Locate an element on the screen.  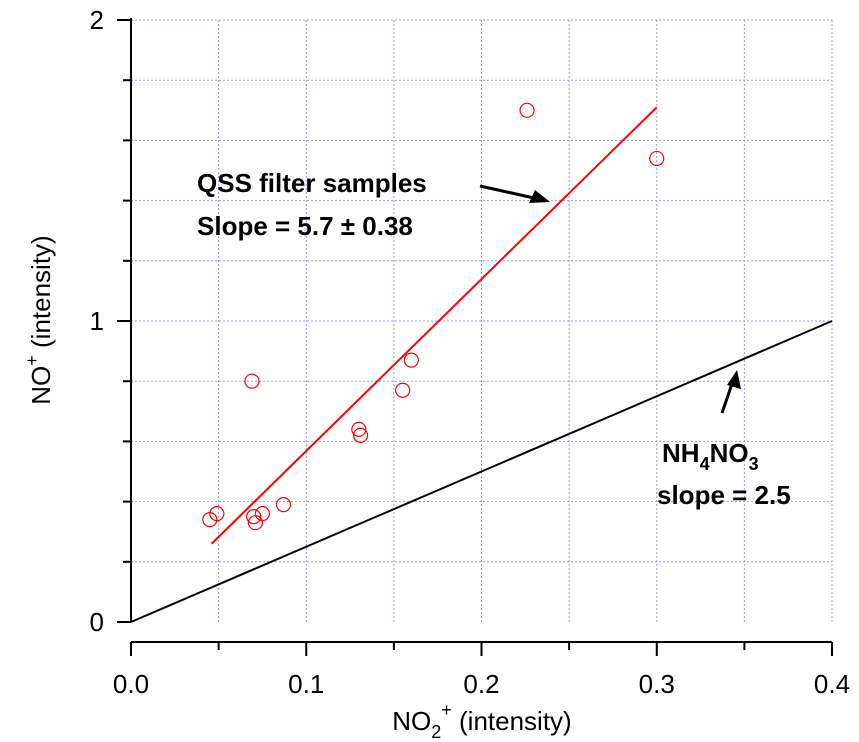
y-tick-label: 2 is located at coordinates (97, 20).